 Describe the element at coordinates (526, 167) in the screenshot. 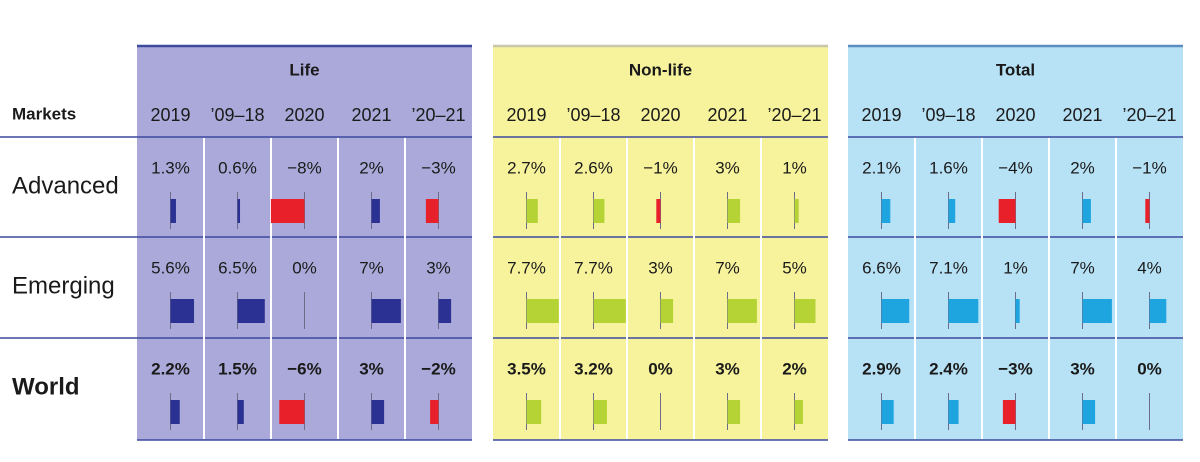

I see `value-label: 2.7%` at that location.